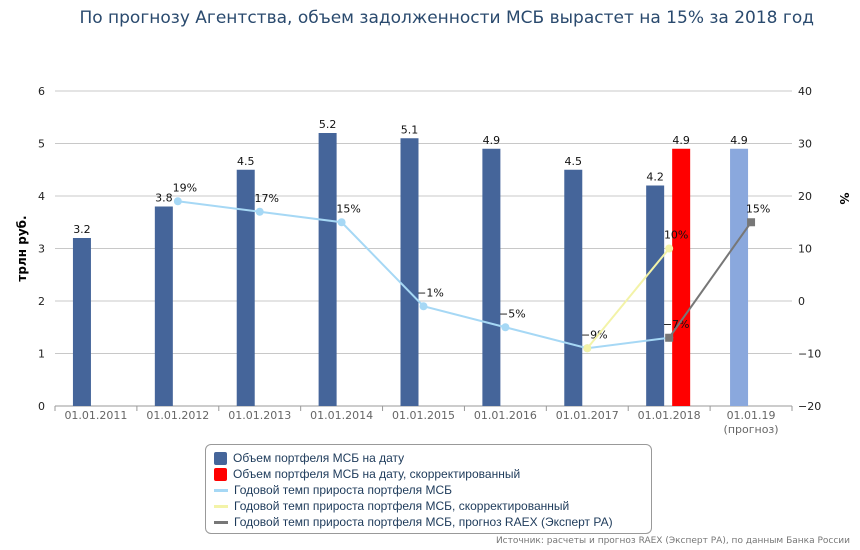  Describe the element at coordinates (751, 429) in the screenshot. I see `x-tick-sublabel: (прогноз)` at that location.